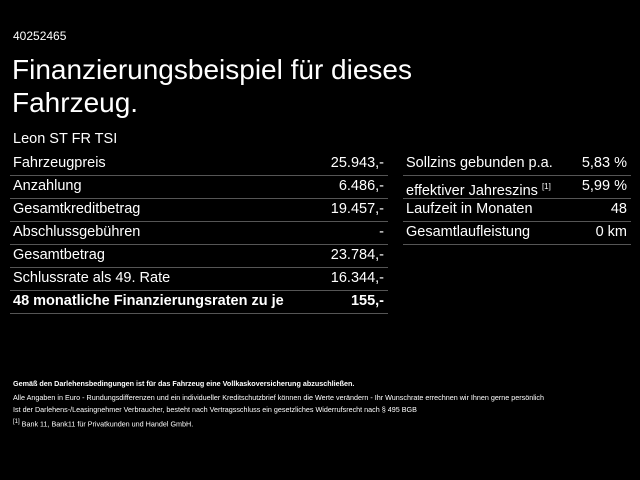 This screenshot has width=640, height=480. What do you see at coordinates (381, 232) in the screenshot?
I see `row-value: -` at bounding box center [381, 232].